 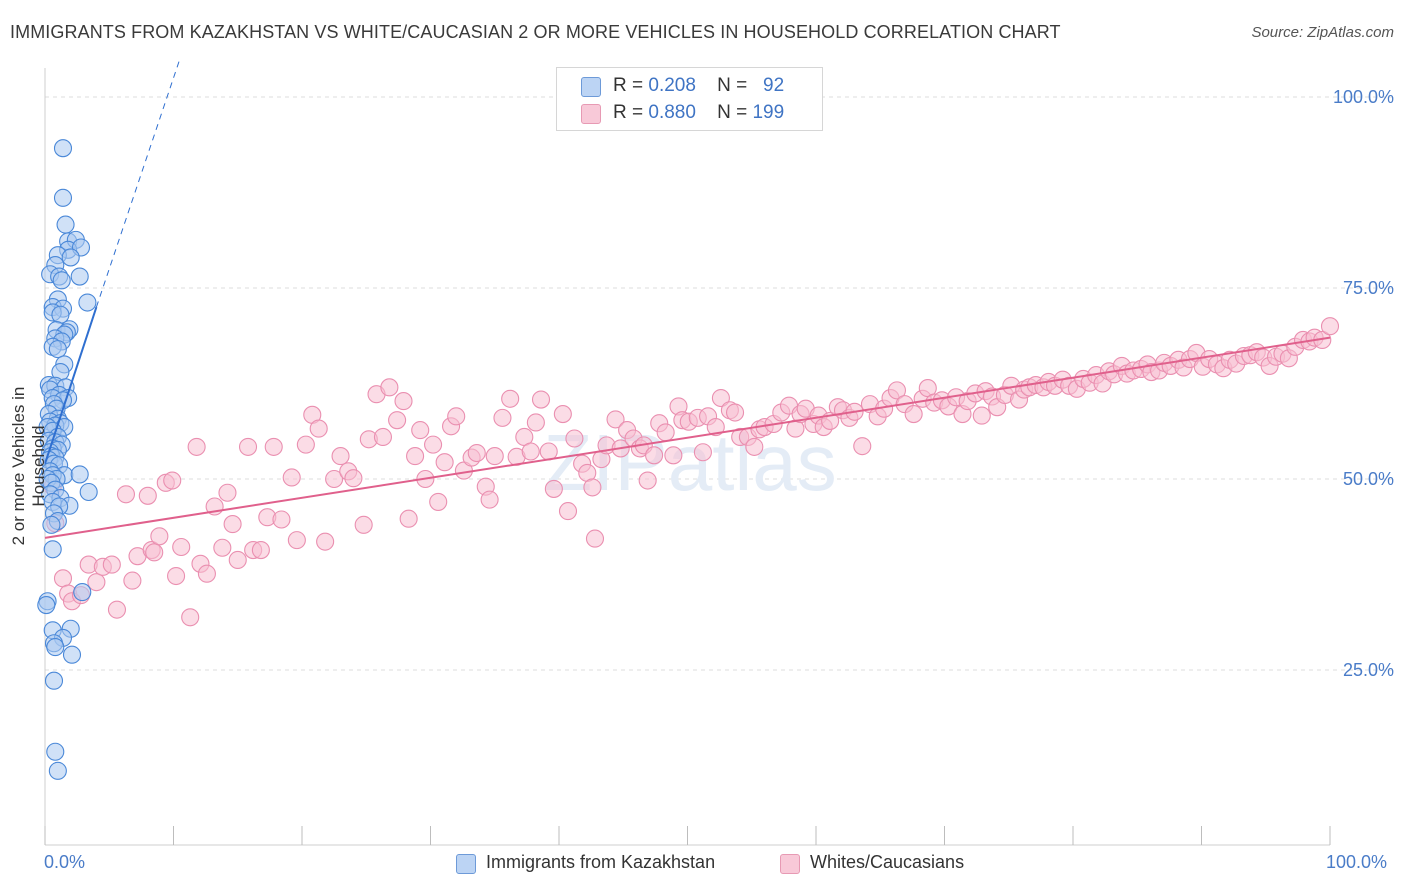 I want to click on legend-n-label: N =, so click(x=732, y=85).